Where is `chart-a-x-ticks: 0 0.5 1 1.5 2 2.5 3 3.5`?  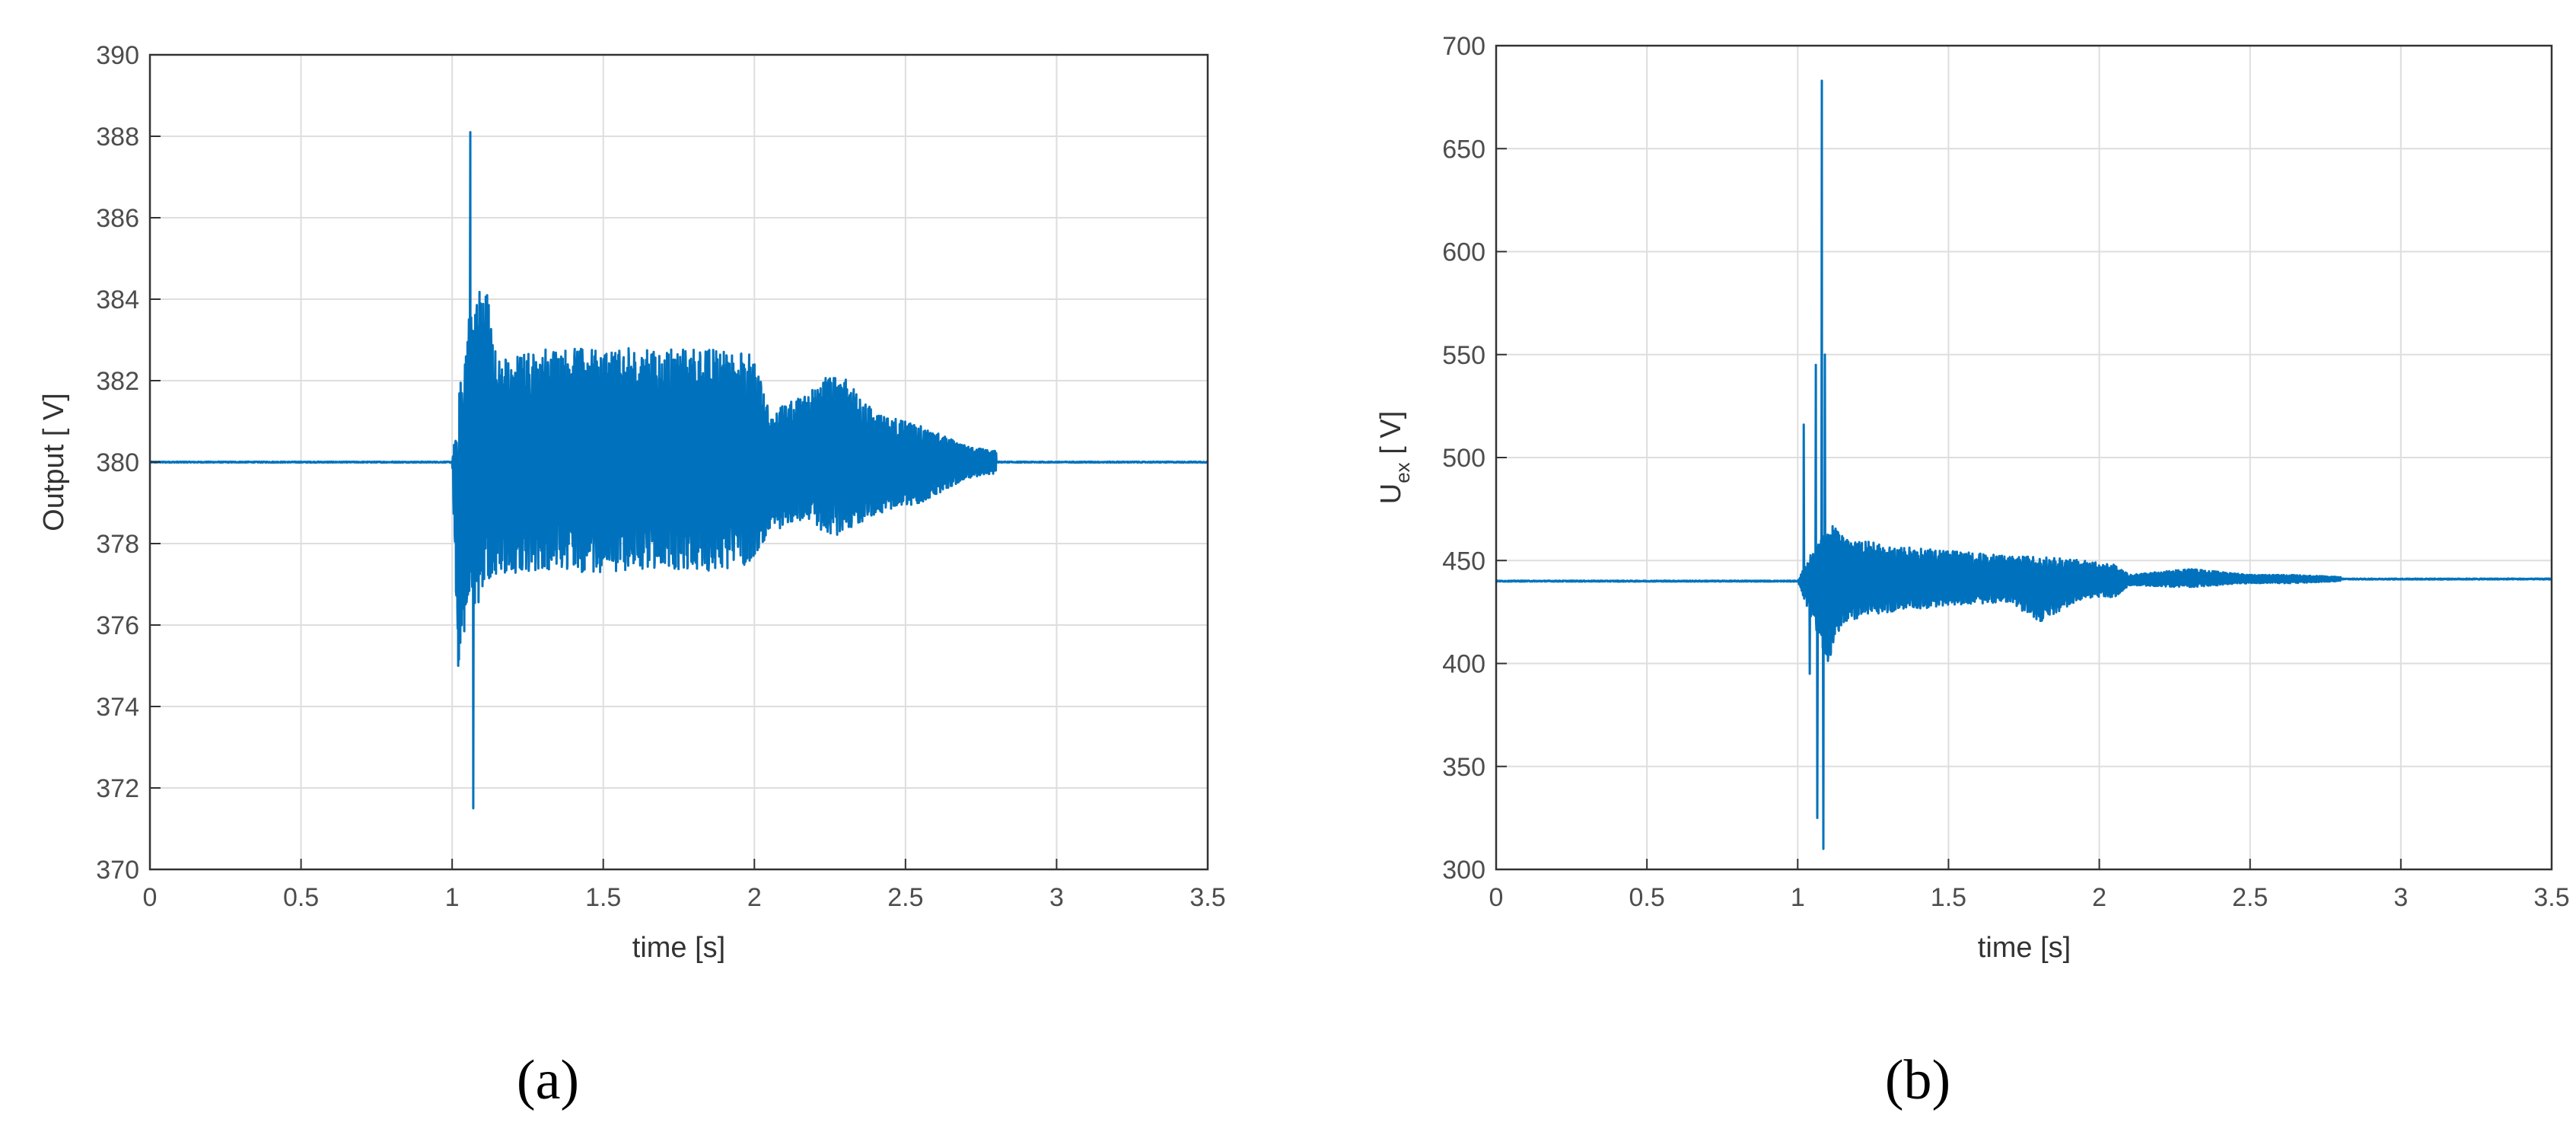 chart-a-x-ticks: 0 0.5 1 1.5 2 2.5 3 3.5 is located at coordinates (684, 885).